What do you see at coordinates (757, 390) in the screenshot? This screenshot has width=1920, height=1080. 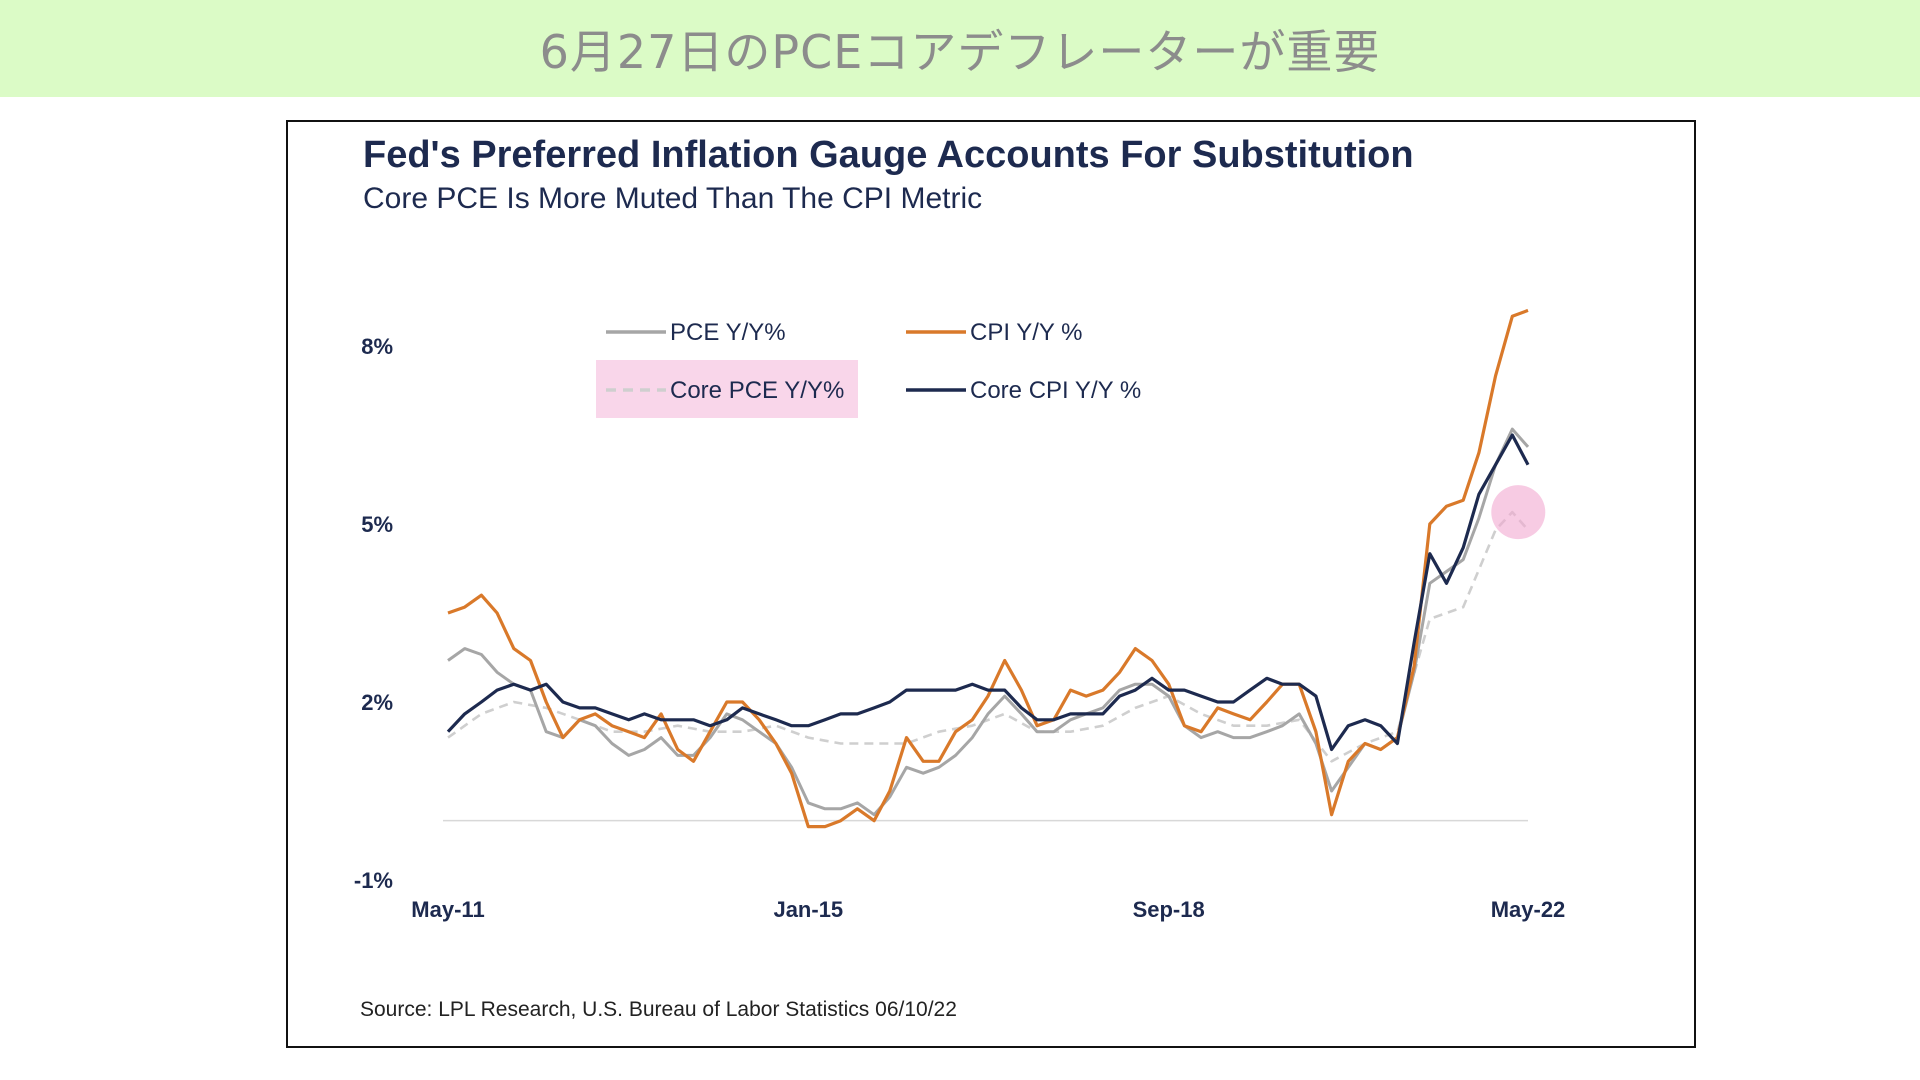 I see `legend-label-core-pce: Core PCE Y/Y%` at bounding box center [757, 390].